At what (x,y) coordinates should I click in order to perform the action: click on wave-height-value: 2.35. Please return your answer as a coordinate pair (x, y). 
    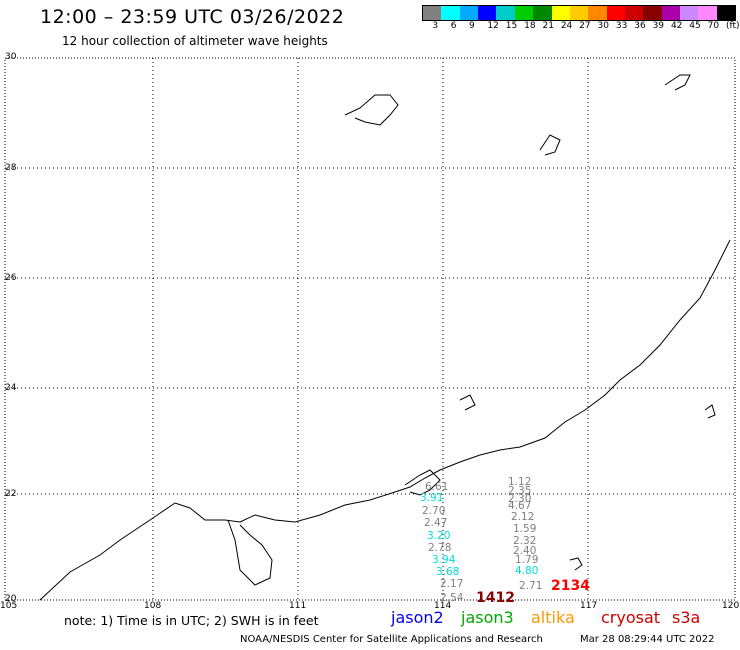
    Looking at the image, I should click on (520, 491).